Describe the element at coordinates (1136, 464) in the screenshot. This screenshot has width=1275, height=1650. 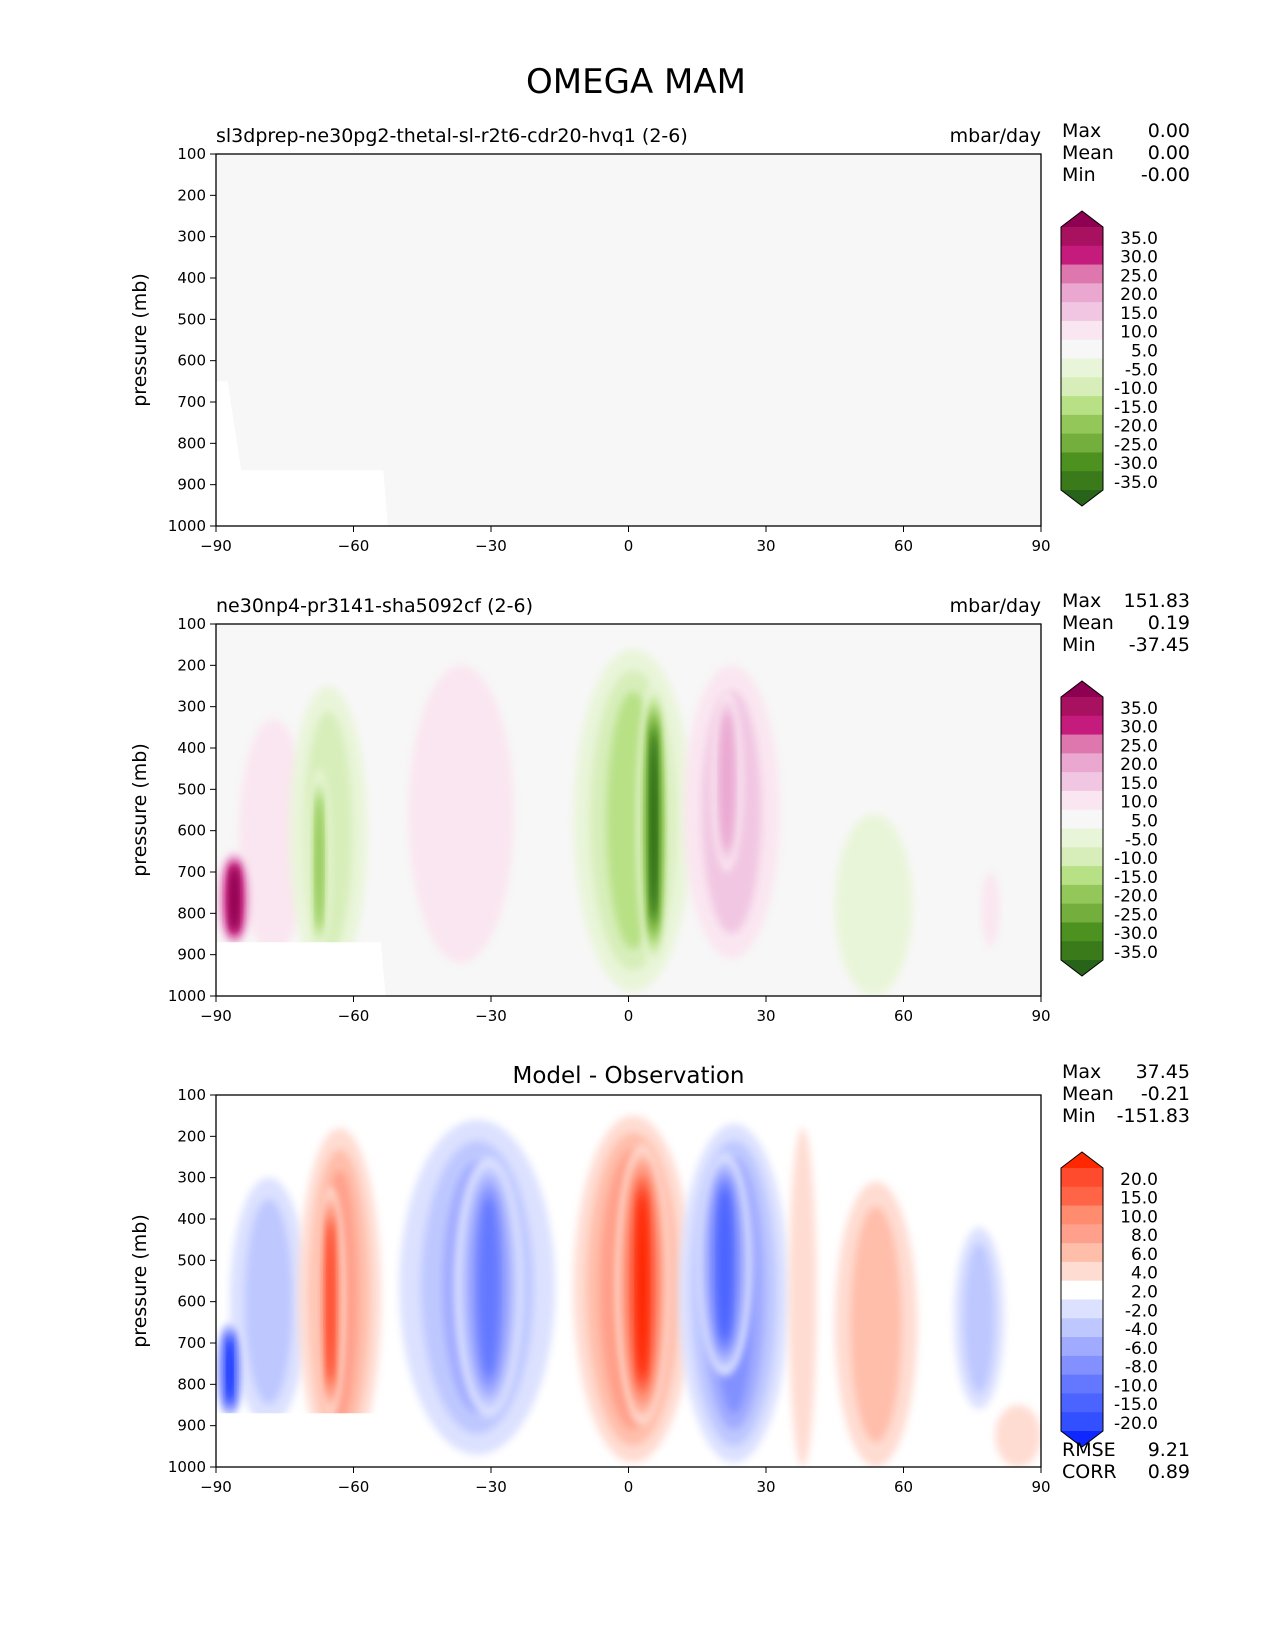
I see `colorbar-label: -30.0` at that location.